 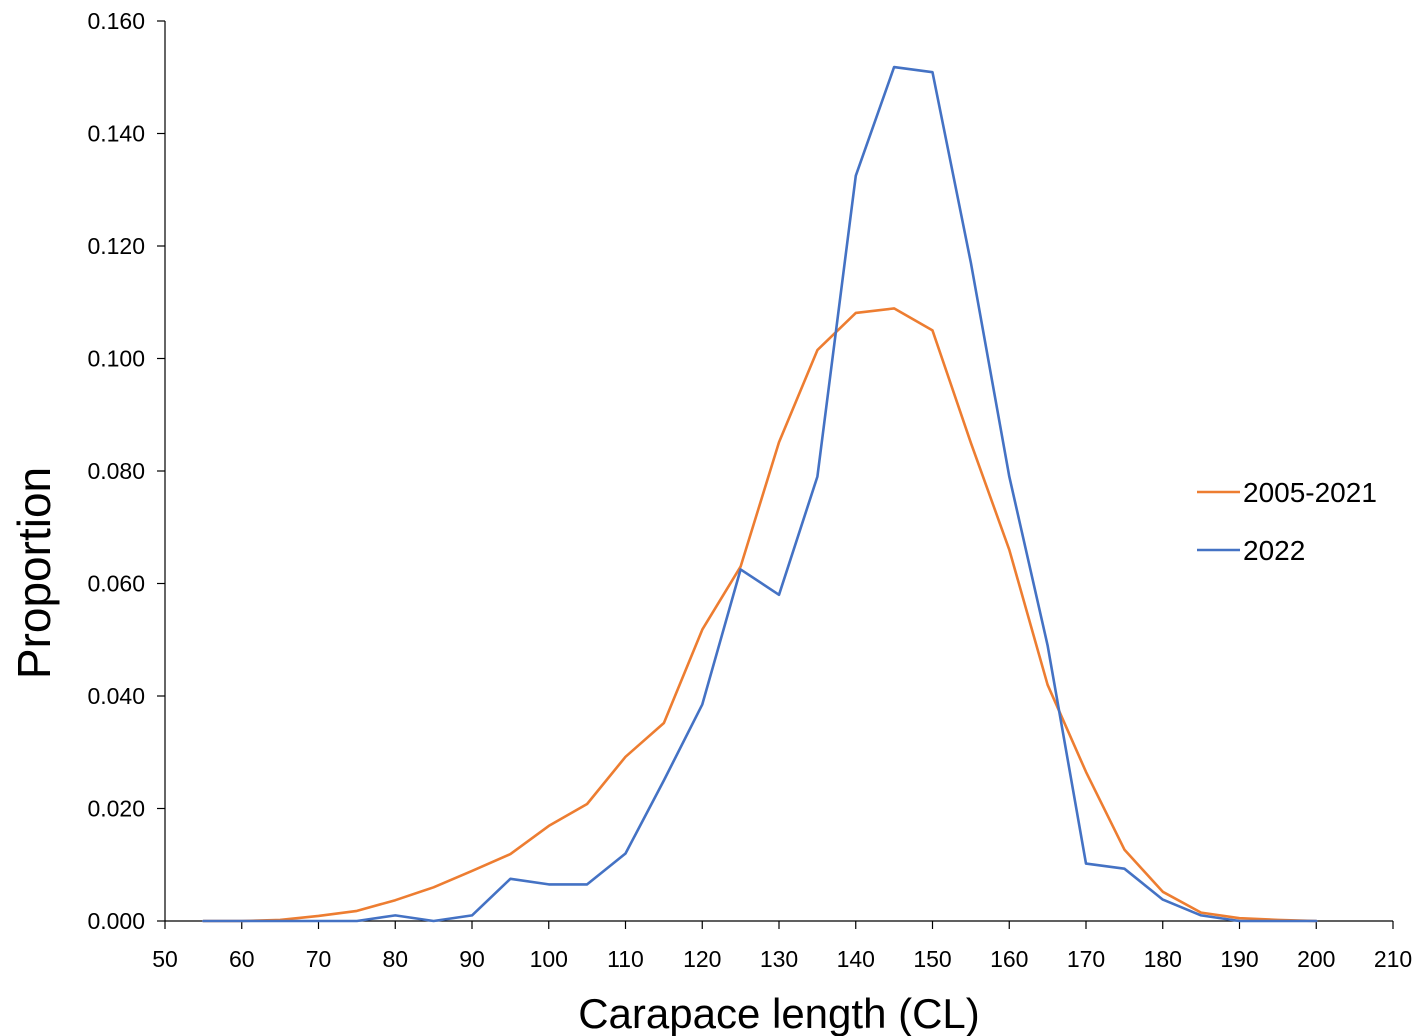 I want to click on x-tick-label: 80, so click(x=395, y=959).